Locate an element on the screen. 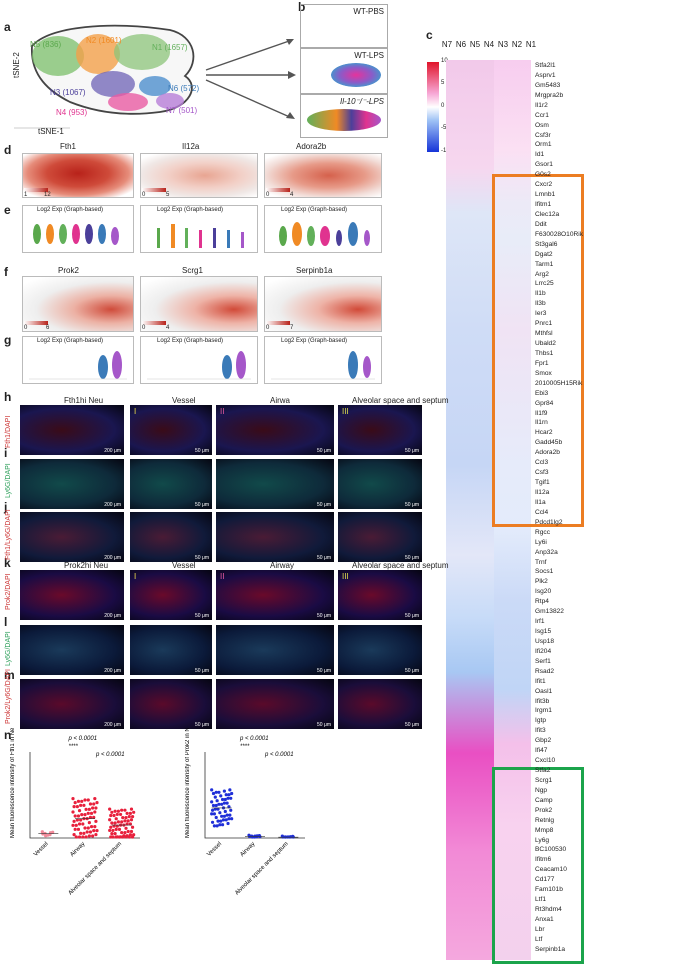 This screenshot has width=685, height=965. micro-col-alveolar: Alveolar space and septum is located at coordinates (400, 400).